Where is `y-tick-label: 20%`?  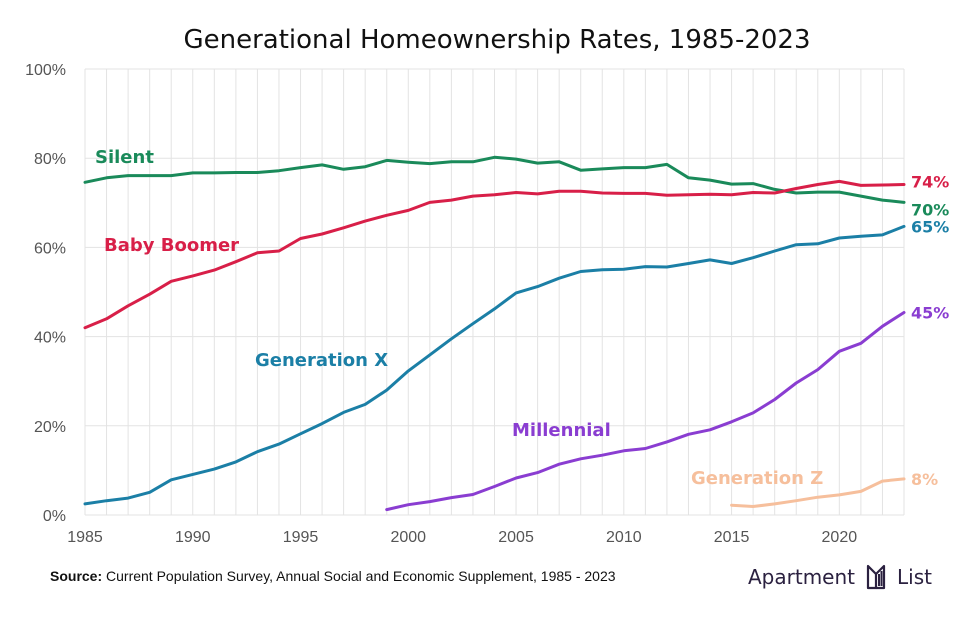 y-tick-label: 20% is located at coordinates (50, 427).